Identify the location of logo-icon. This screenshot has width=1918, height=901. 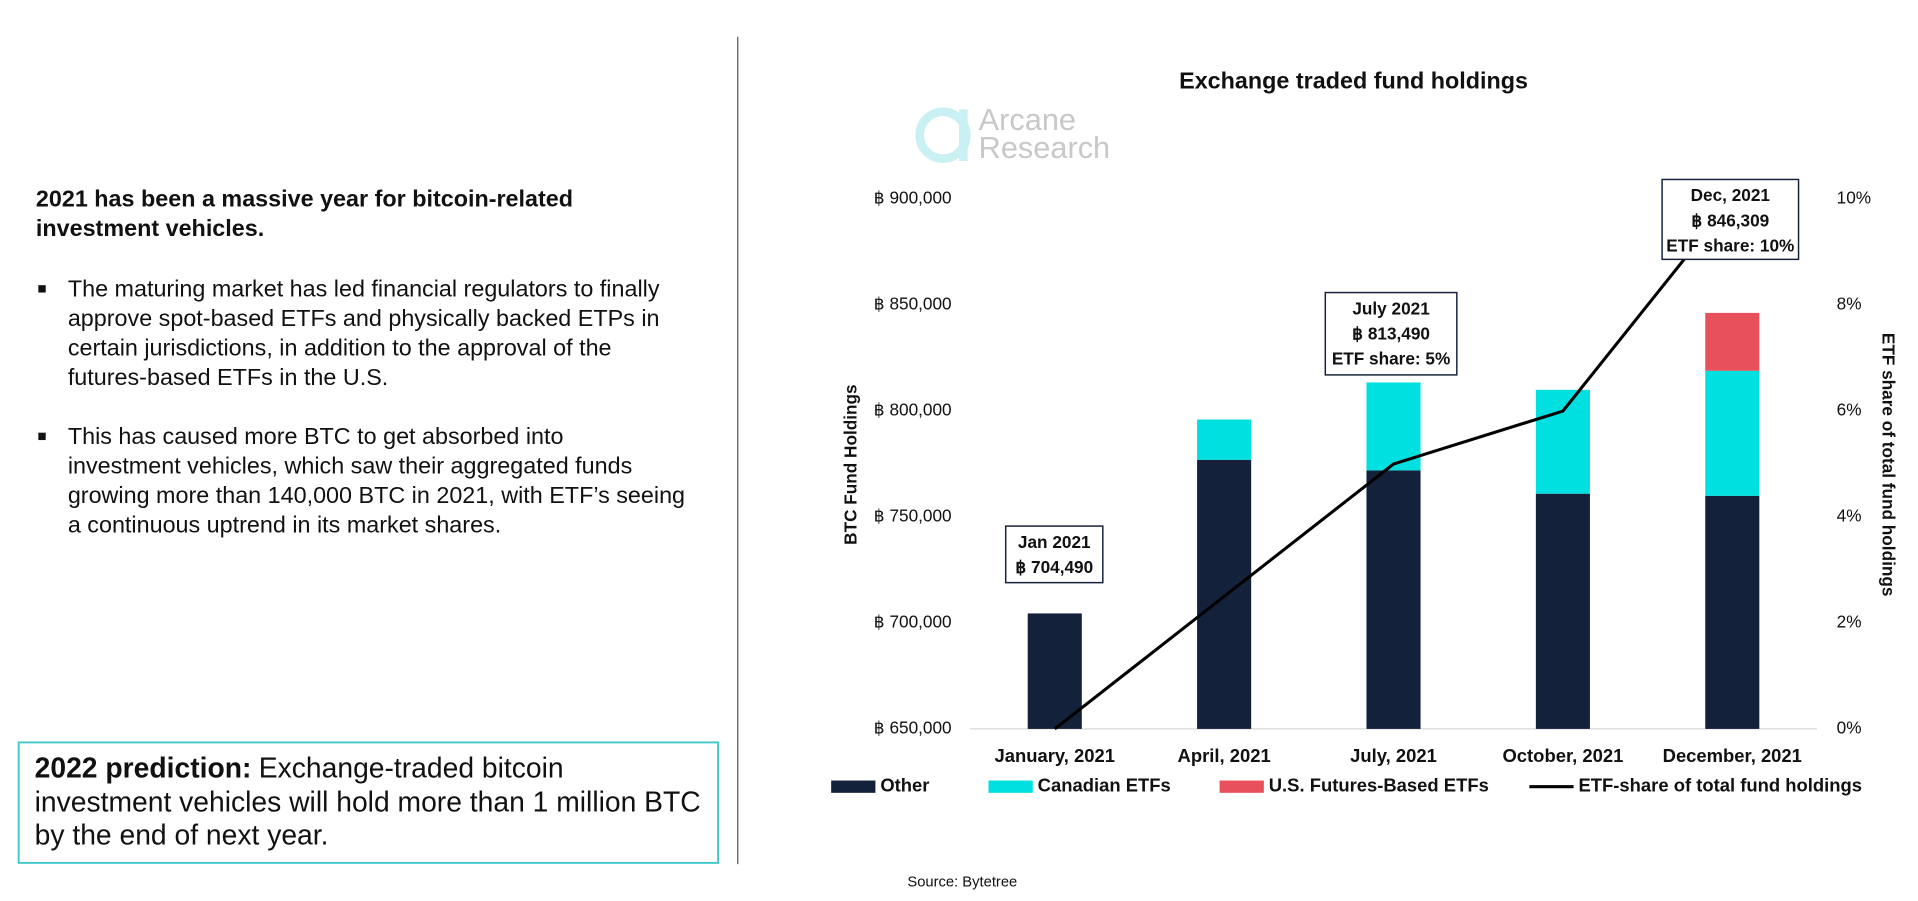
(963, 135).